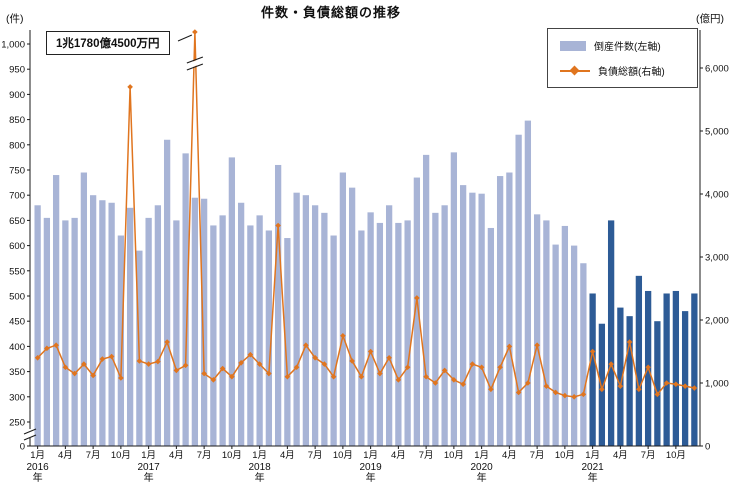 The width and height of the screenshot is (734, 483). What do you see at coordinates (232, 455) in the screenshot?
I see `month-tick-label: 10月` at bounding box center [232, 455].